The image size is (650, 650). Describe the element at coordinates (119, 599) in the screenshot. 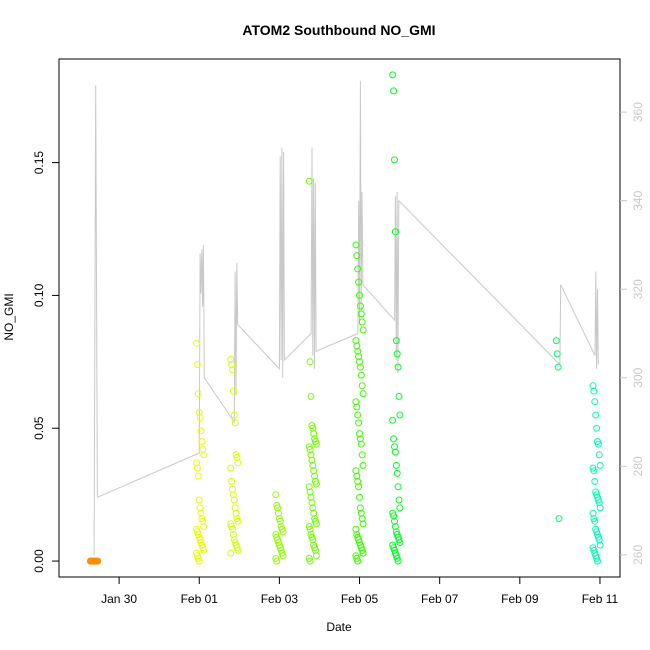

I see `x-tick-label: Jan 30` at that location.